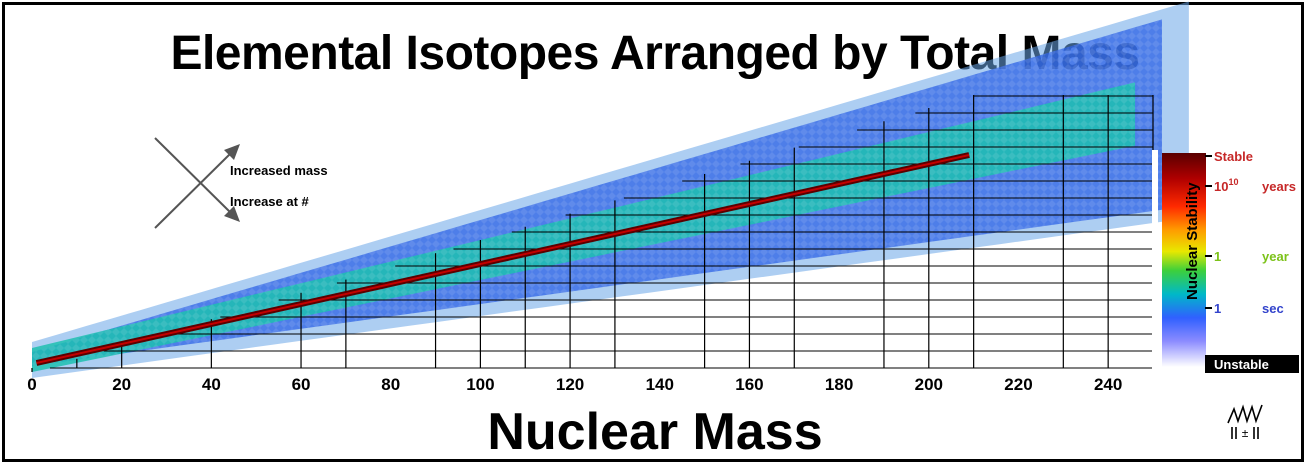  Describe the element at coordinates (301, 384) in the screenshot. I see `x-tick-label: 60` at that location.